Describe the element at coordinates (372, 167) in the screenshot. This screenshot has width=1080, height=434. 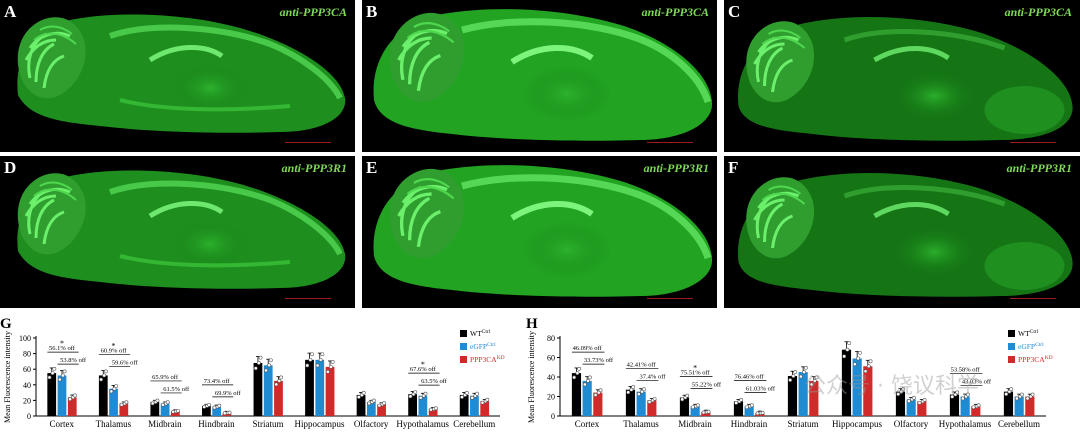
I see `panel-label: E` at that location.